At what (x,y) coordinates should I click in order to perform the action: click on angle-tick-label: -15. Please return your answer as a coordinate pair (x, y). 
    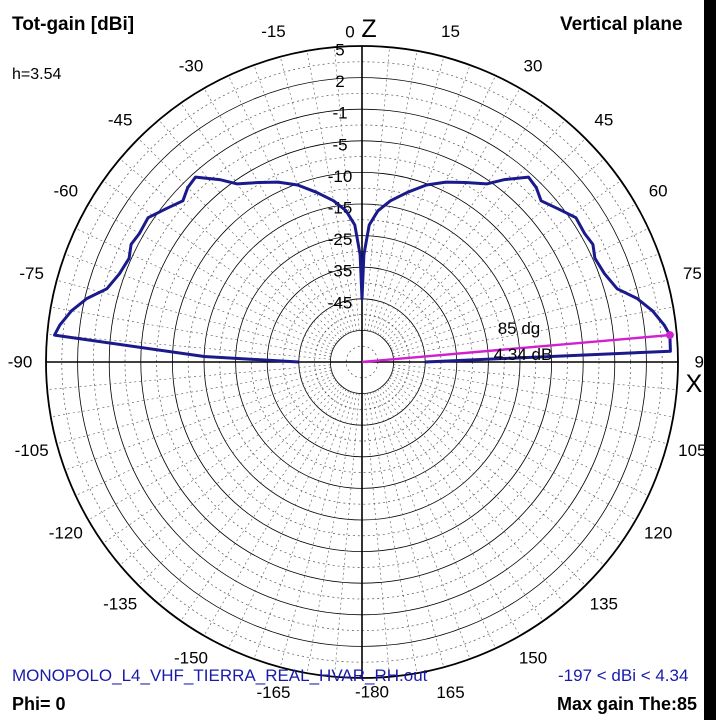
    Looking at the image, I should click on (273, 31).